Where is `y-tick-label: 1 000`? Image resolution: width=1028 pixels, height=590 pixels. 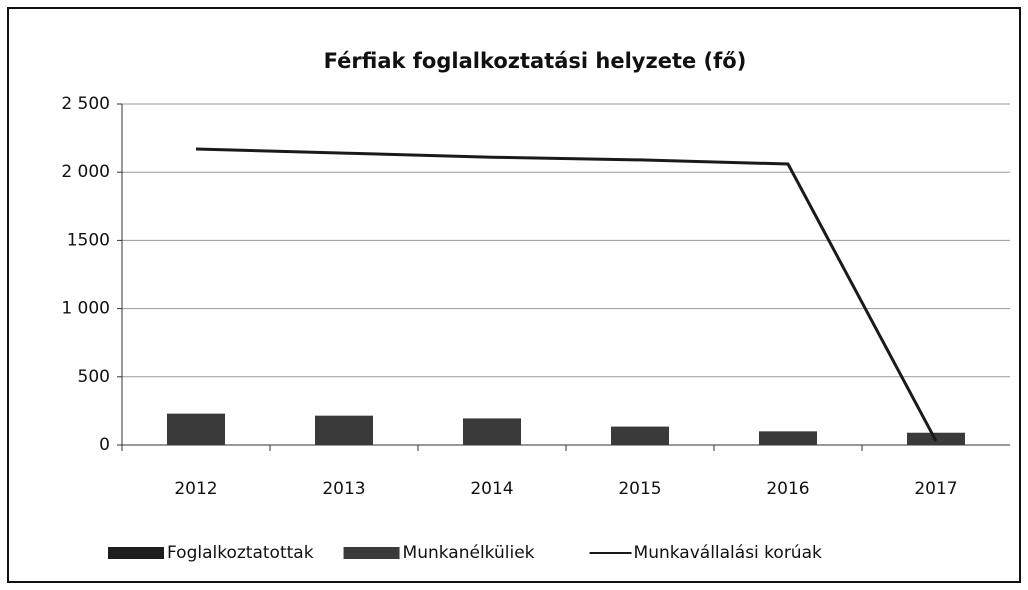 y-tick-label: 1 000 is located at coordinates (85, 309).